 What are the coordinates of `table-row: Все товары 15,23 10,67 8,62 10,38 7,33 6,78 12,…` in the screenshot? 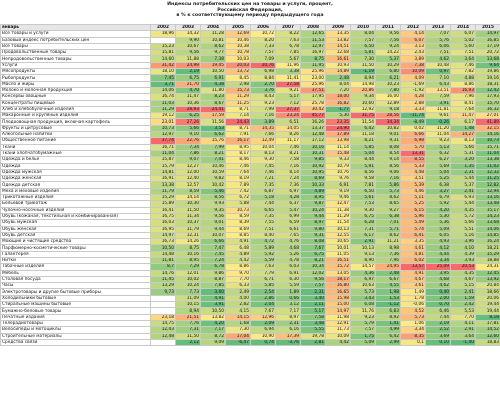 It's located at (250, 46).